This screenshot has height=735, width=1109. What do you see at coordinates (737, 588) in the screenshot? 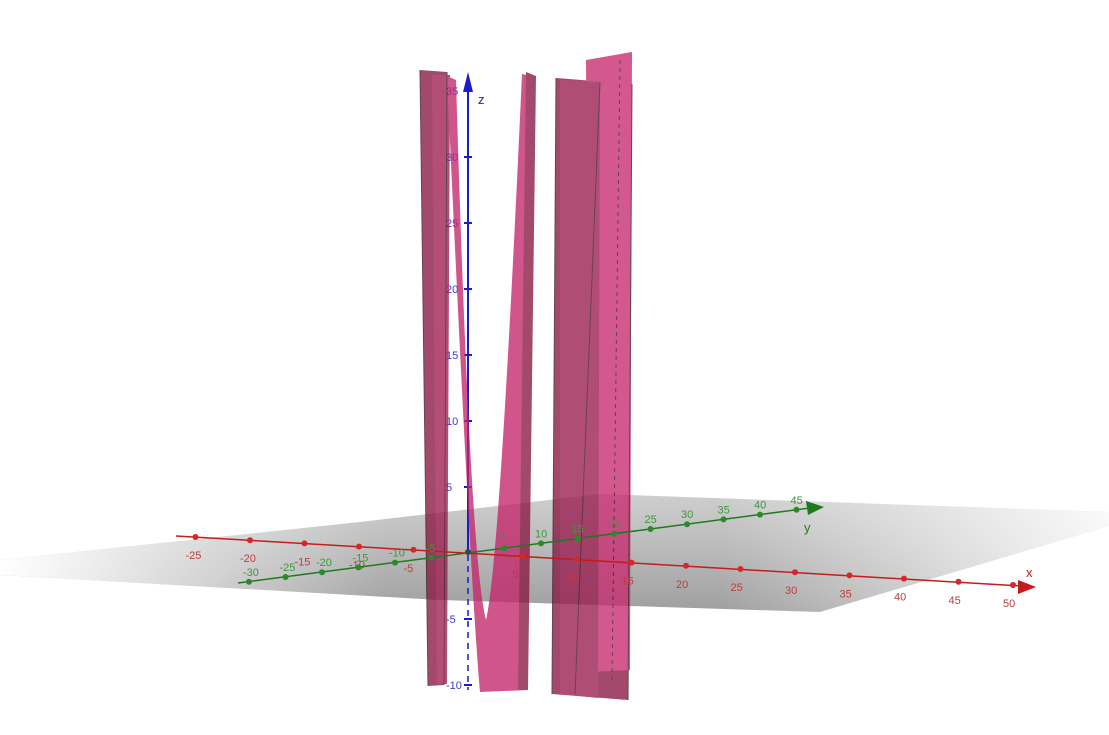
I see `x-axis-tick-label: 25` at bounding box center [737, 588].